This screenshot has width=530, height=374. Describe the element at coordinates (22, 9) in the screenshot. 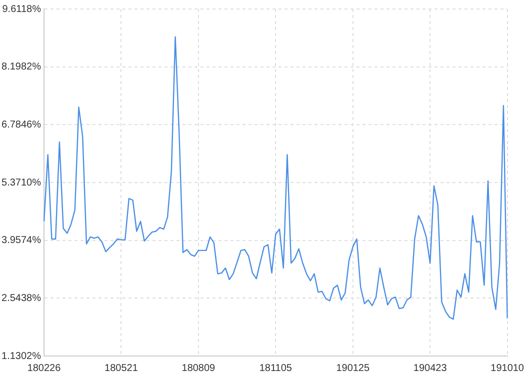

I see `y-tick-label: 9.6118%` at that location.